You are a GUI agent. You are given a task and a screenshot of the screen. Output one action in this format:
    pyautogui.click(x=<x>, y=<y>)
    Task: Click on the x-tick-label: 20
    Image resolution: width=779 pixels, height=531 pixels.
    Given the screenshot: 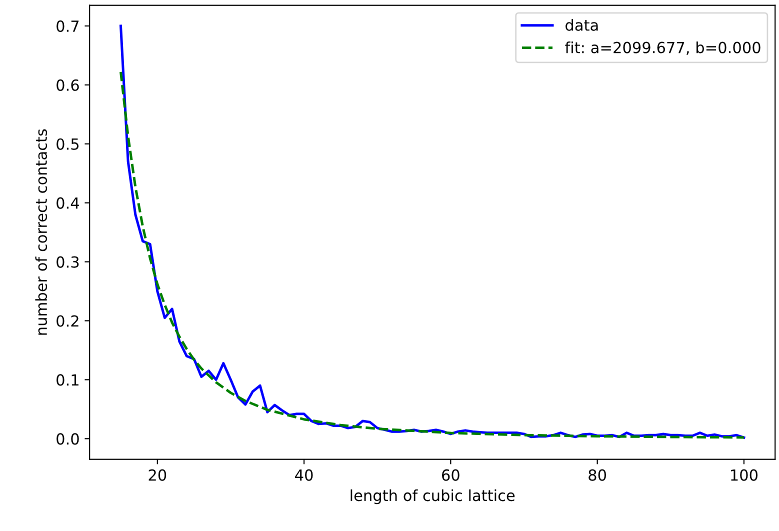 What is the action you would take?
    pyautogui.click(x=157, y=475)
    